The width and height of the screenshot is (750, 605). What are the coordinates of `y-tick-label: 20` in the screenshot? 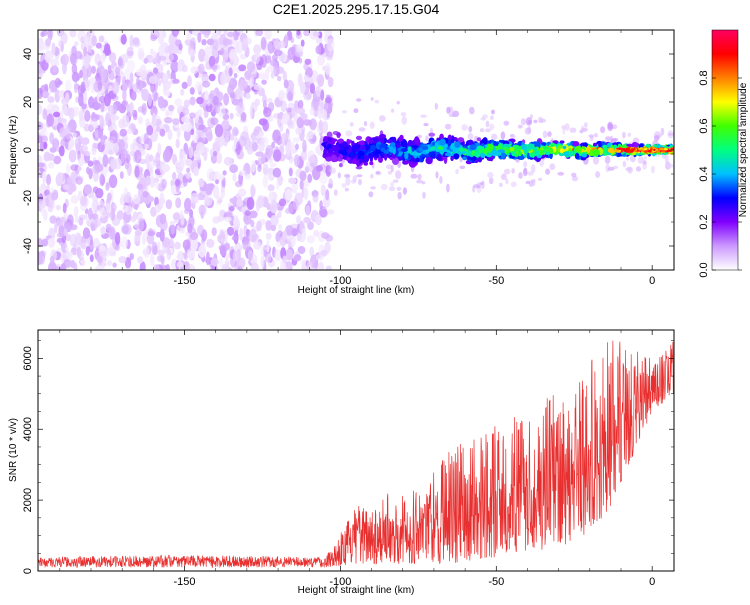 It's located at (28, 102).